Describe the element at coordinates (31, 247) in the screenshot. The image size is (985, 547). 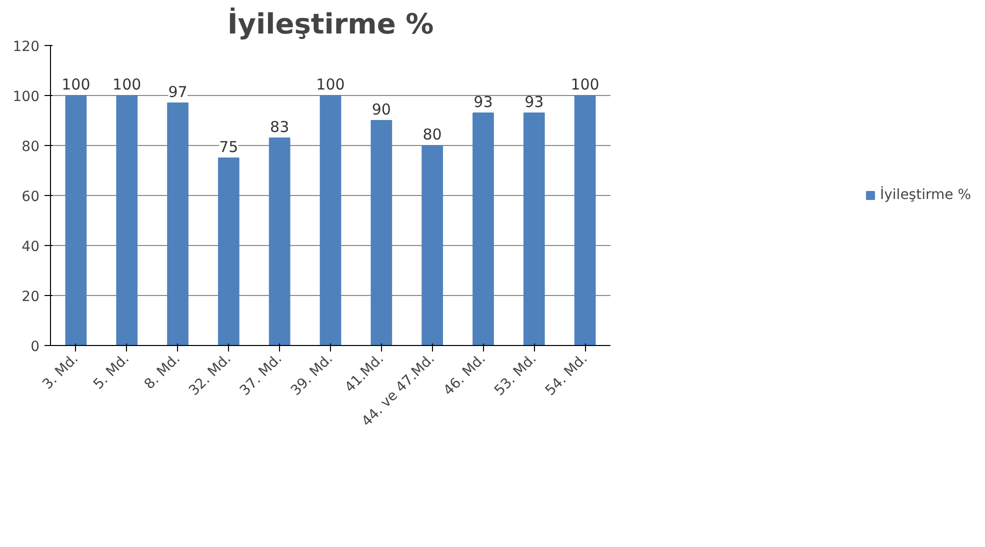
I see `y-tick-label: 40` at that location.